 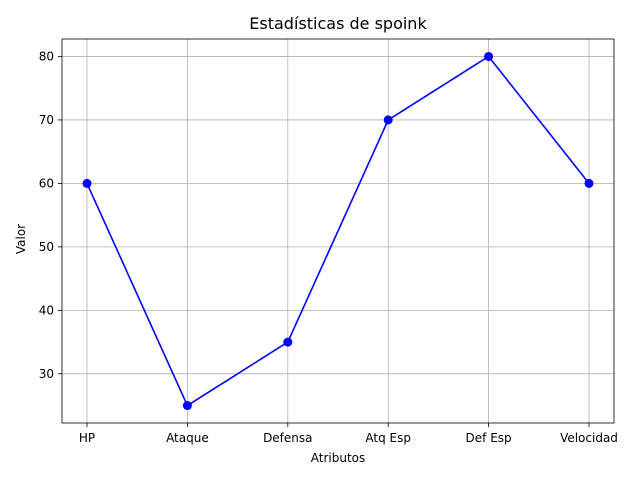 What do you see at coordinates (21, 239) in the screenshot?
I see `y-axis-label: Valor` at bounding box center [21, 239].